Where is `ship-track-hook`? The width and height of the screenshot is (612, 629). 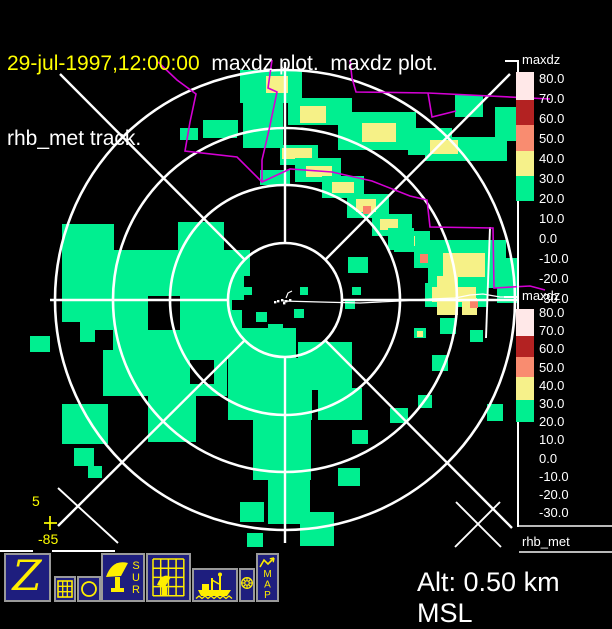 ship-track-hook is located at coordinates (289, 294).